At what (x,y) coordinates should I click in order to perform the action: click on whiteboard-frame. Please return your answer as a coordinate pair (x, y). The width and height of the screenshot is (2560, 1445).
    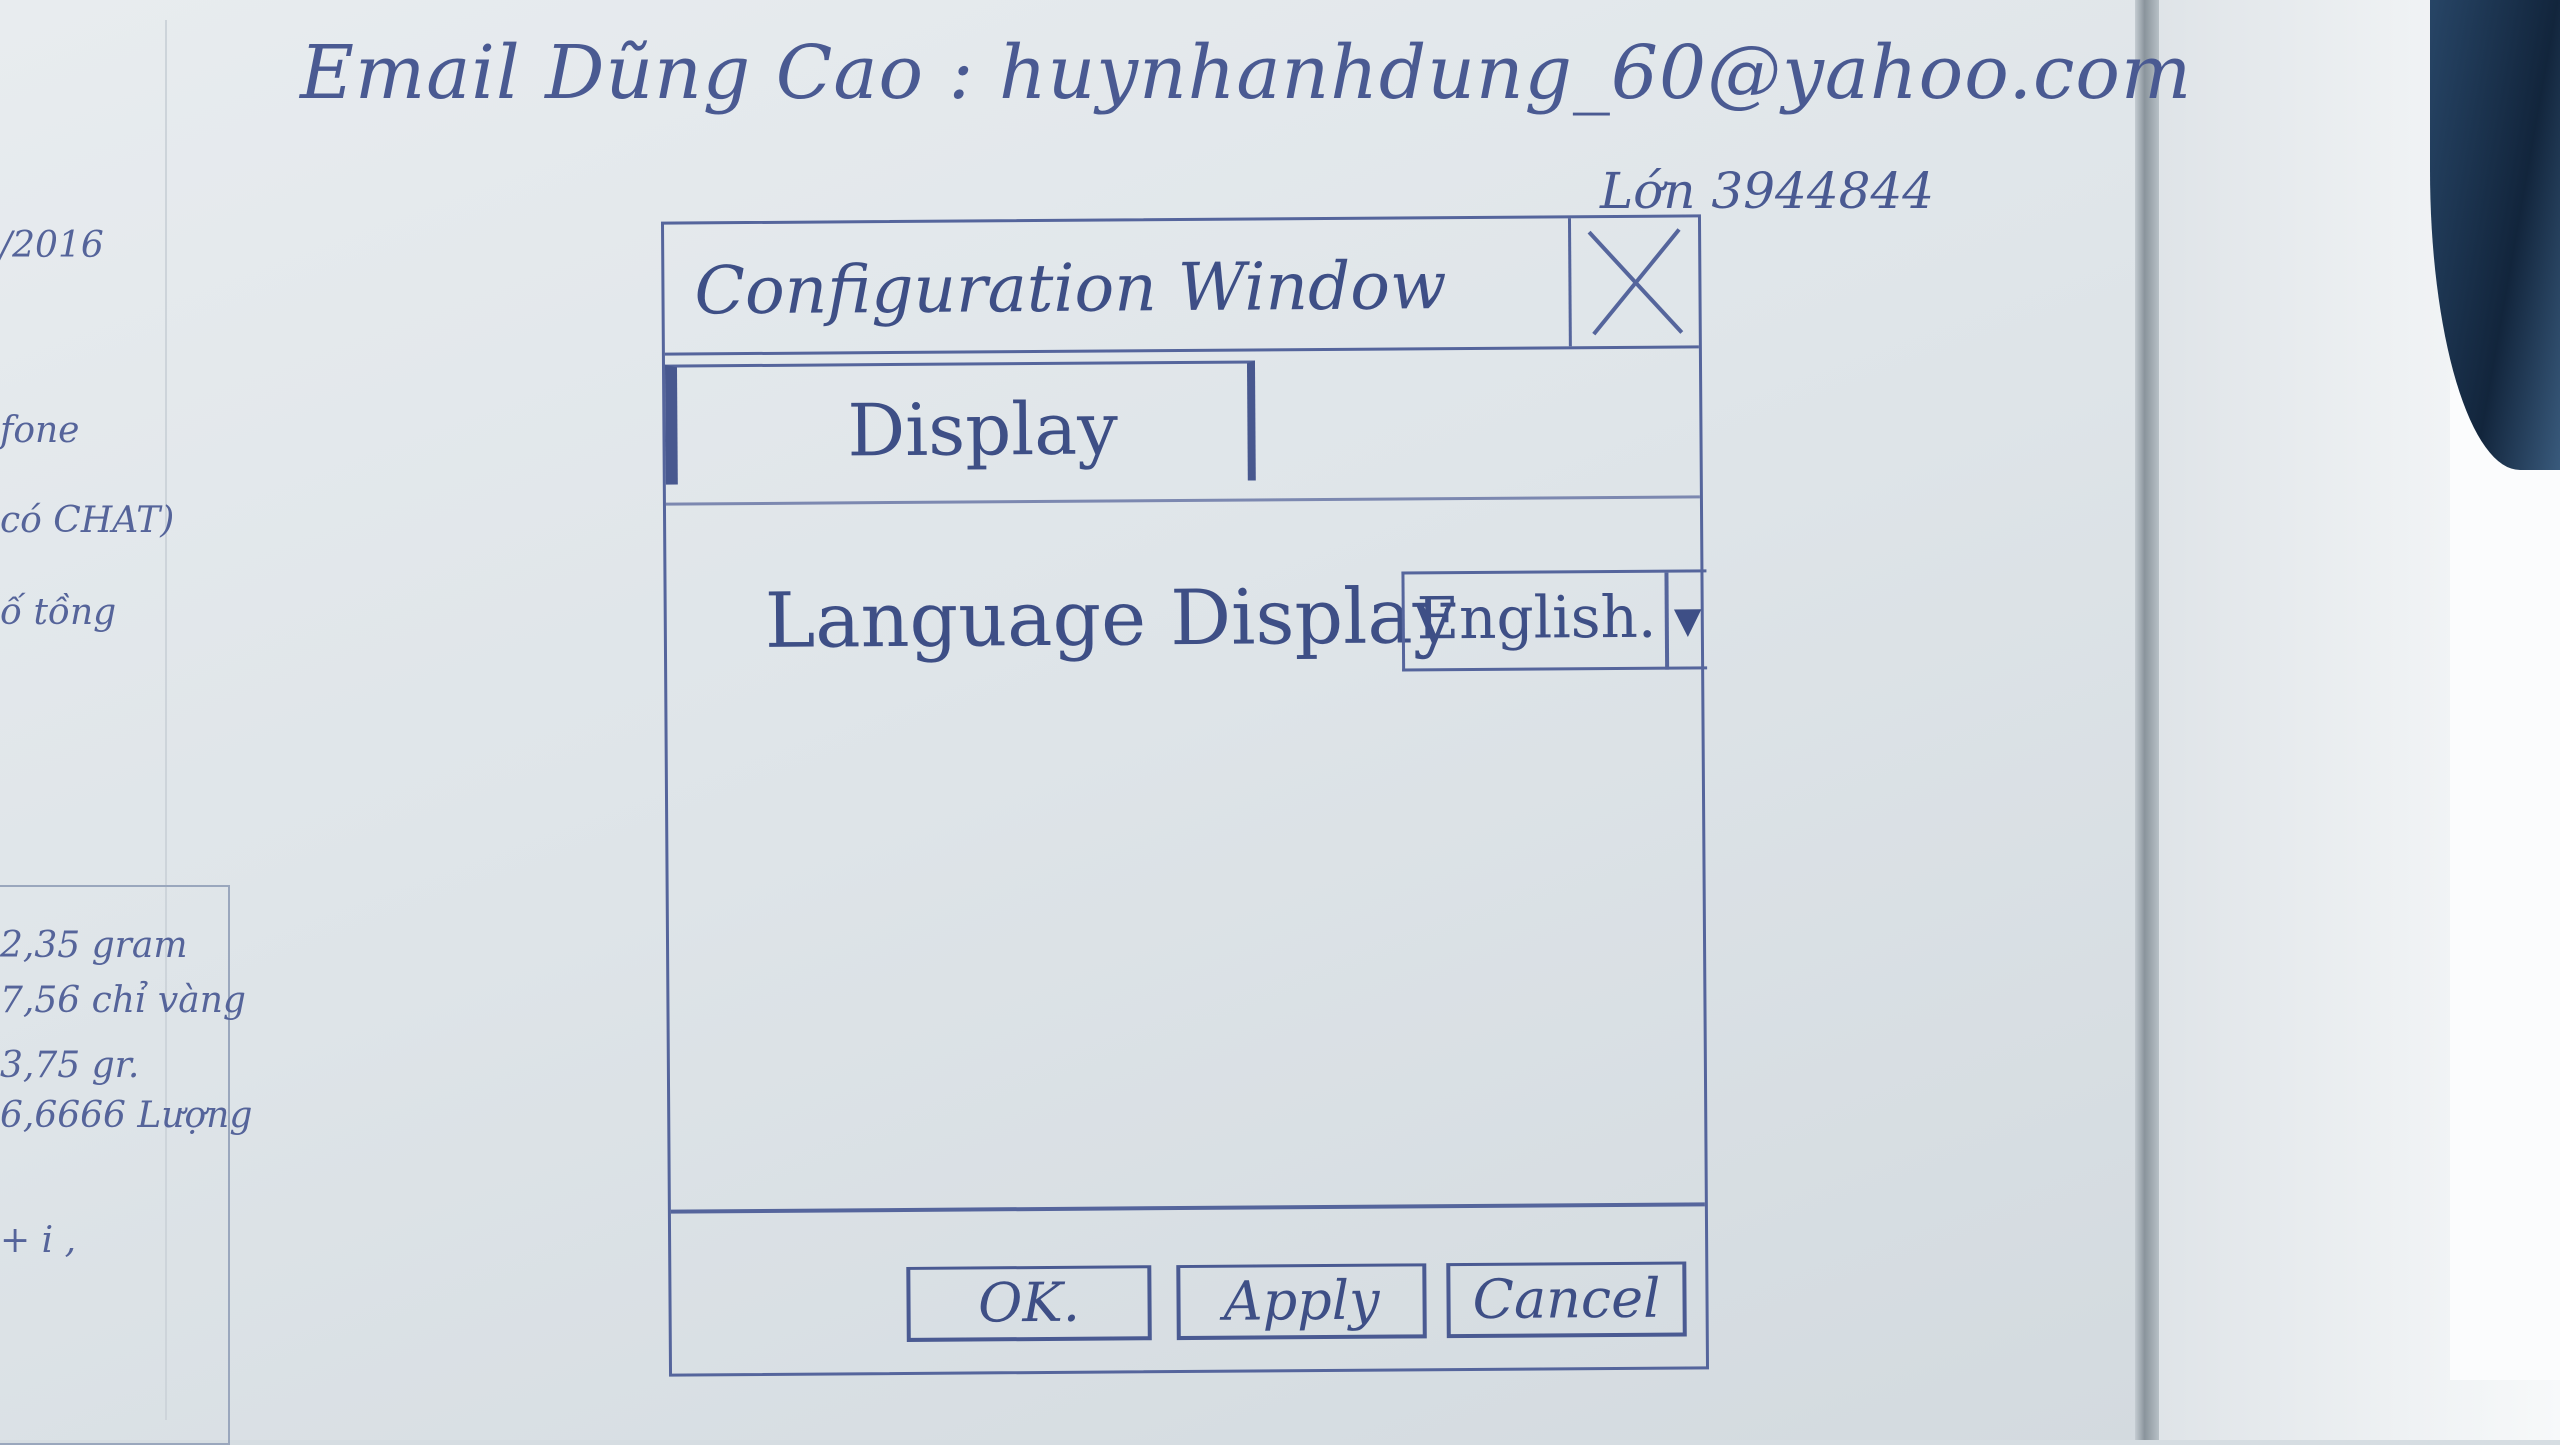
    Looking at the image, I should click on (2147, 720).